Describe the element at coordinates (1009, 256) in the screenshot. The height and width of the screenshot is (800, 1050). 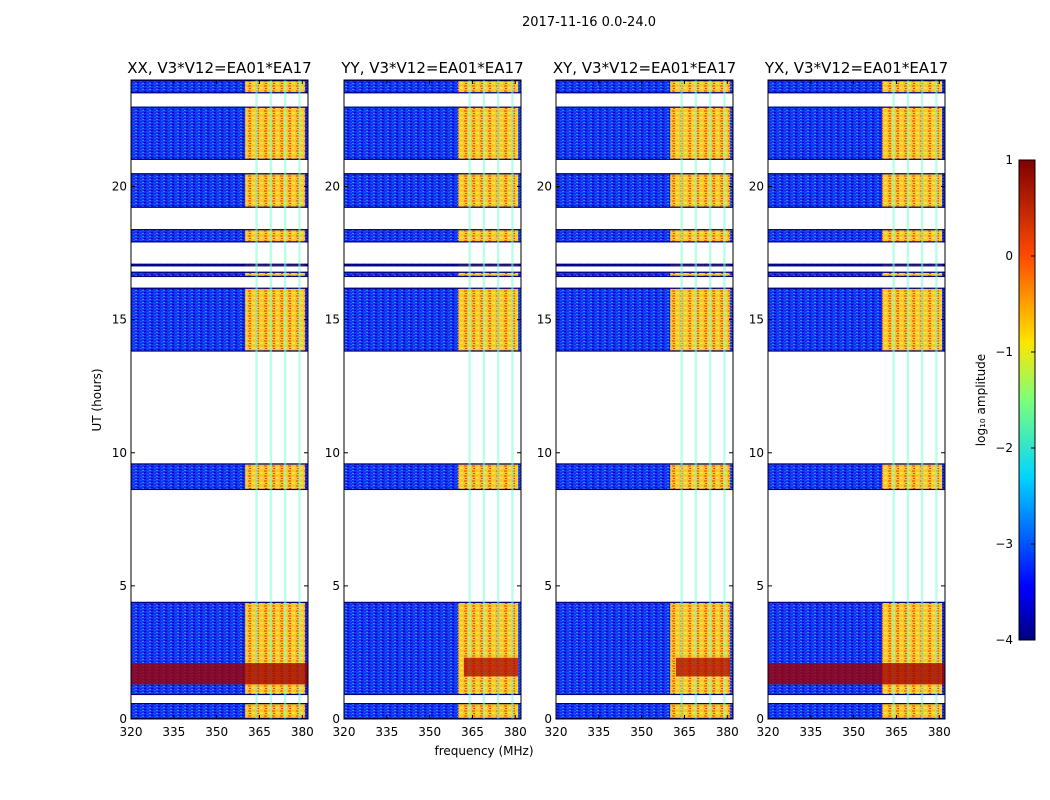
I see `colorbar-tick-label: 0` at that location.